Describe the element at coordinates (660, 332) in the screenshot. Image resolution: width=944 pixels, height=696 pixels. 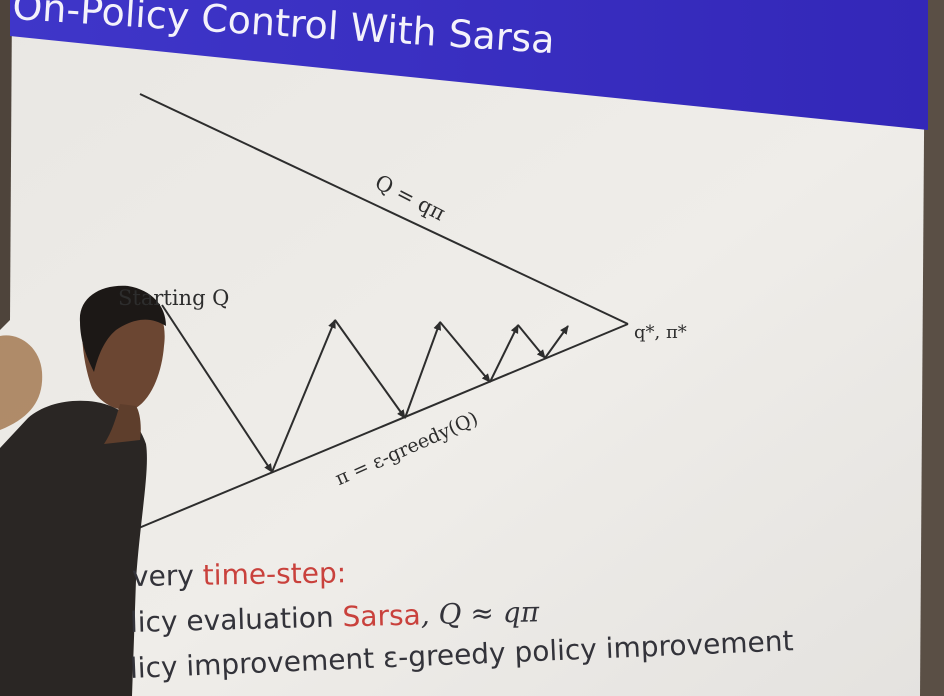
I see `optimum-label: q*, π*` at that location.